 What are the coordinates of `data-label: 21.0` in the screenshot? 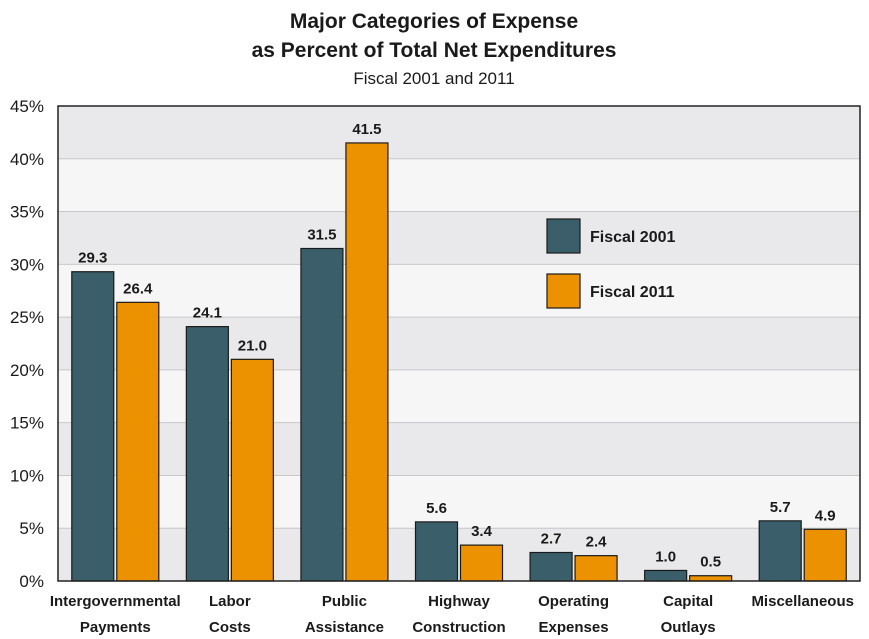 It's located at (252, 345).